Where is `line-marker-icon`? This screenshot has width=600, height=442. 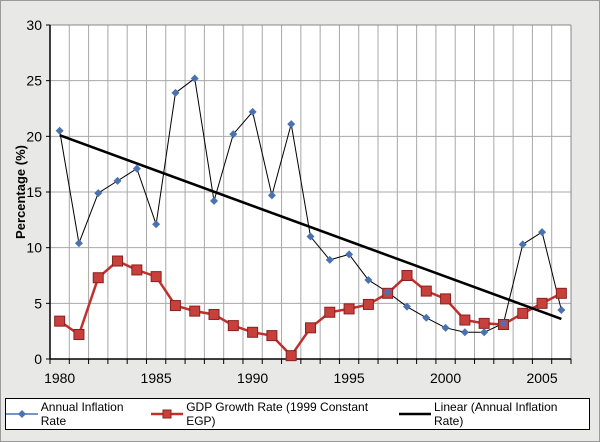
line-marker-icon is located at coordinates (415, 414).